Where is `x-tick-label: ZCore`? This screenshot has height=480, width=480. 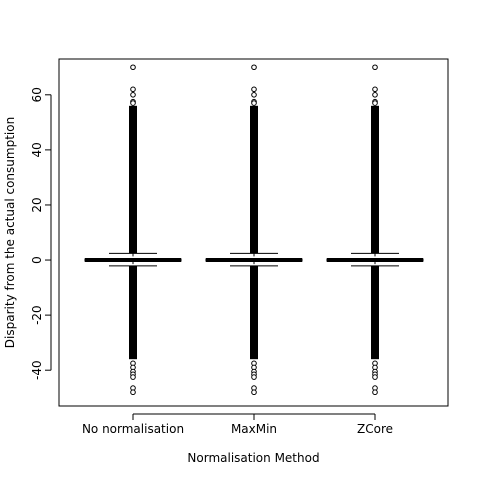
x-tick-label: ZCore is located at coordinates (375, 429).